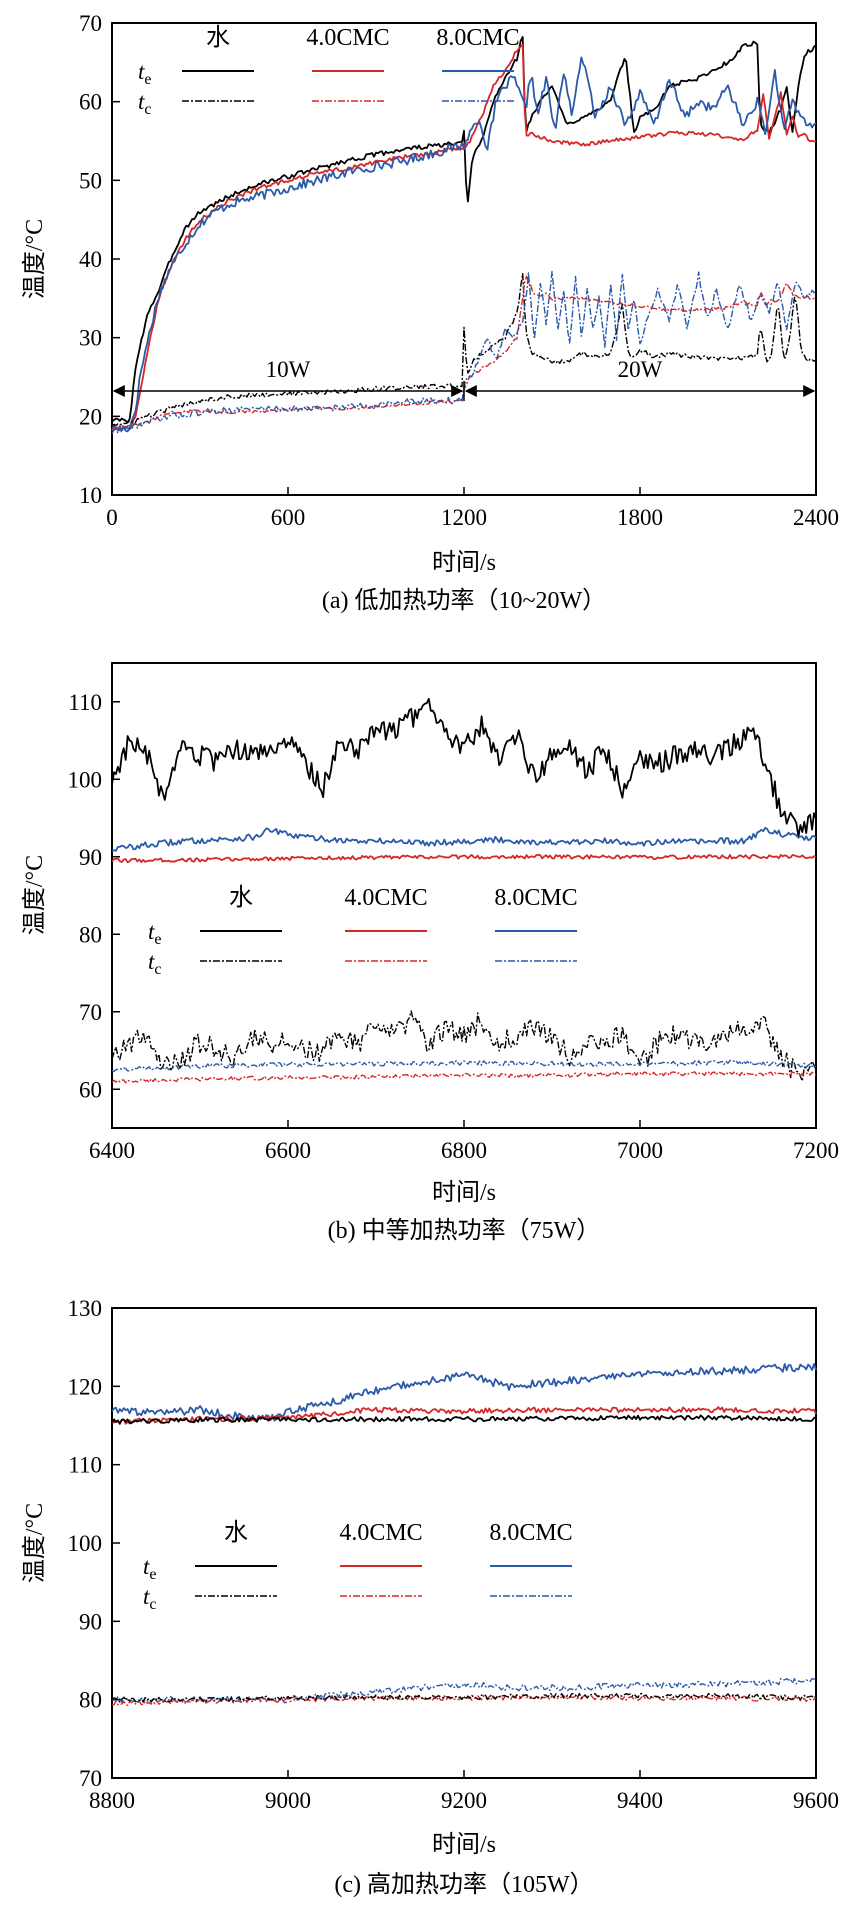  I want to click on y-tick-label: 130, so click(85, 1308).